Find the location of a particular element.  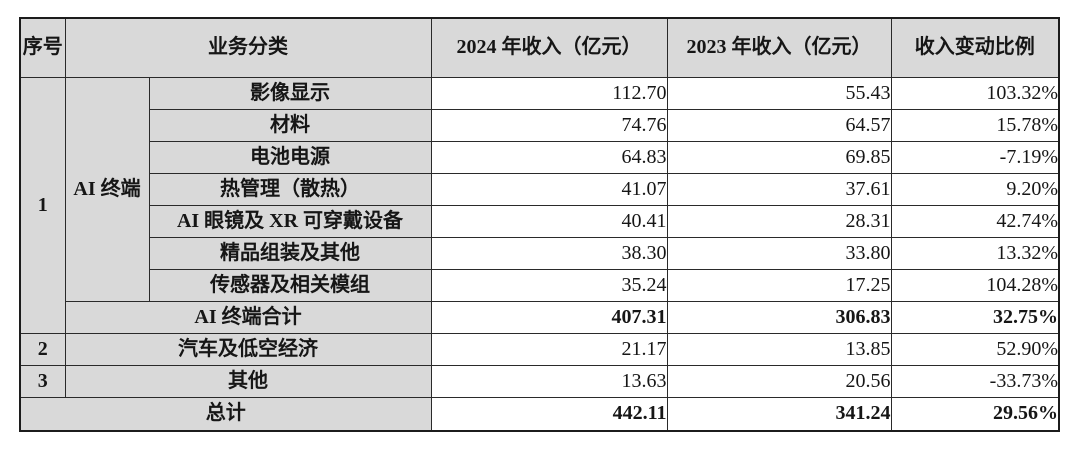

cell-change: 103.32% is located at coordinates (975, 93).